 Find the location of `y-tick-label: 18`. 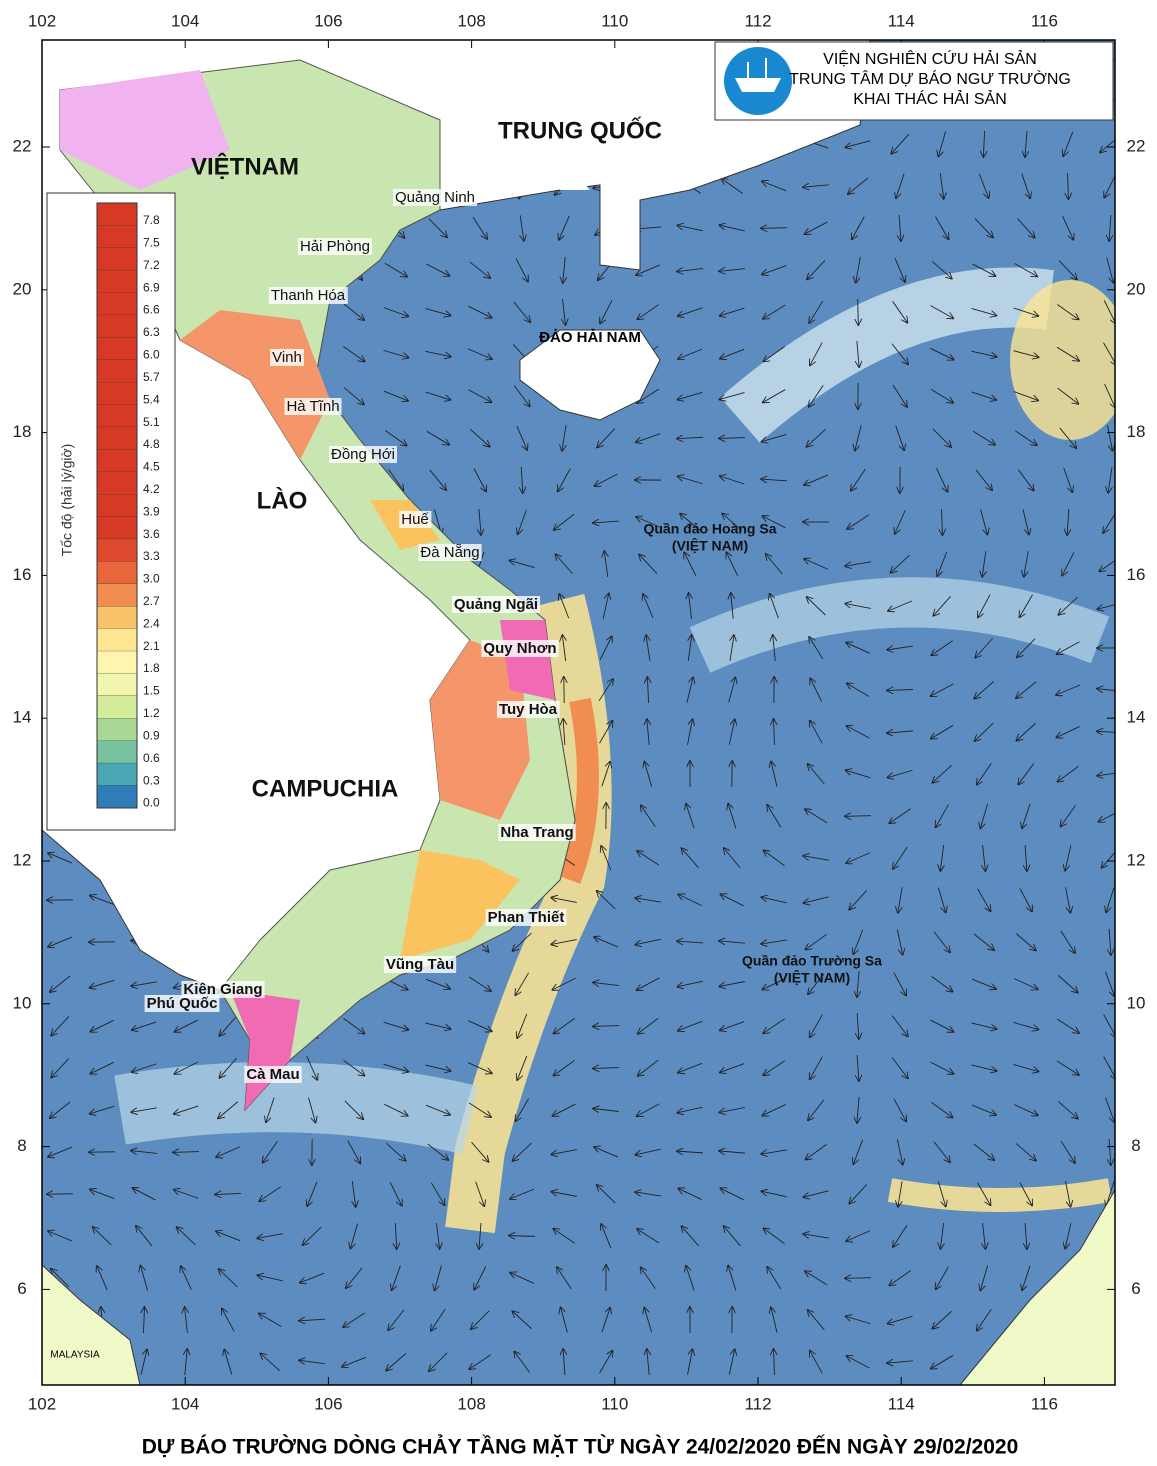

y-tick-label: 18 is located at coordinates (1136, 431).